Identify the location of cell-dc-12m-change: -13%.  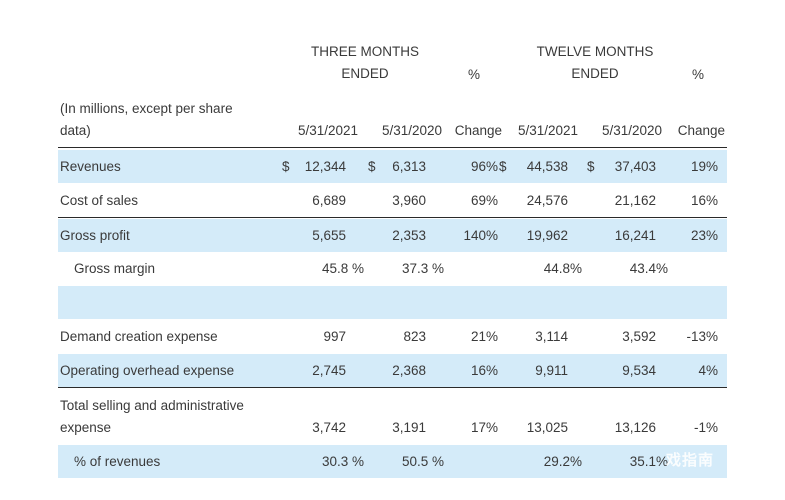
(702, 336).